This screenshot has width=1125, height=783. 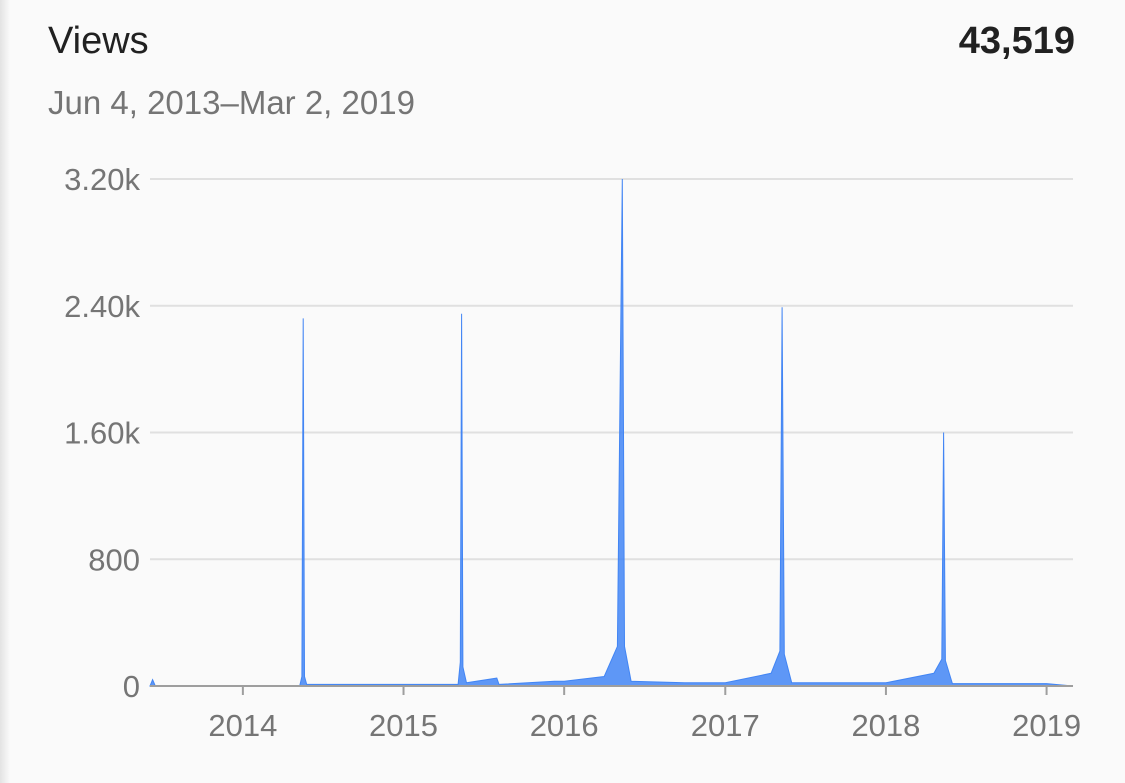 What do you see at coordinates (242, 725) in the screenshot?
I see `x-tick-label: 2014` at bounding box center [242, 725].